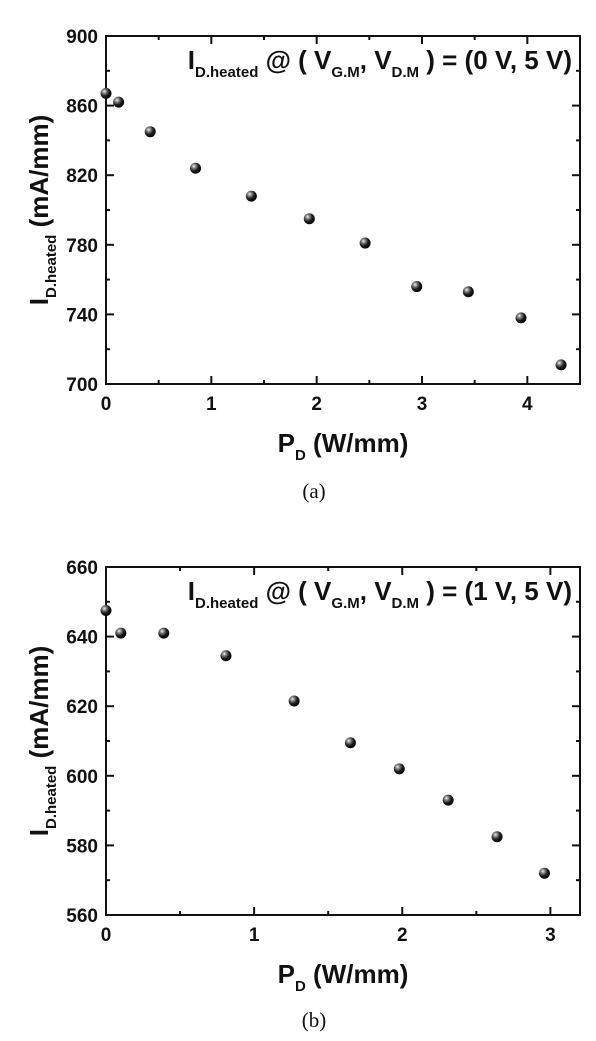 The width and height of the screenshot is (596, 1041). I want to click on y-tick-label: 780, so click(82, 246).